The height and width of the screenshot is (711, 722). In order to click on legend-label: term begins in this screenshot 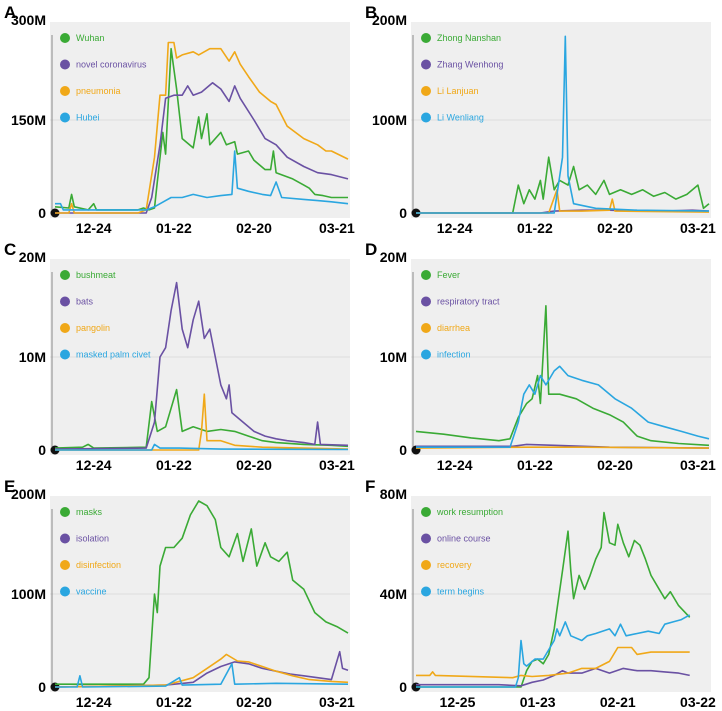, I will do `click(461, 592)`.